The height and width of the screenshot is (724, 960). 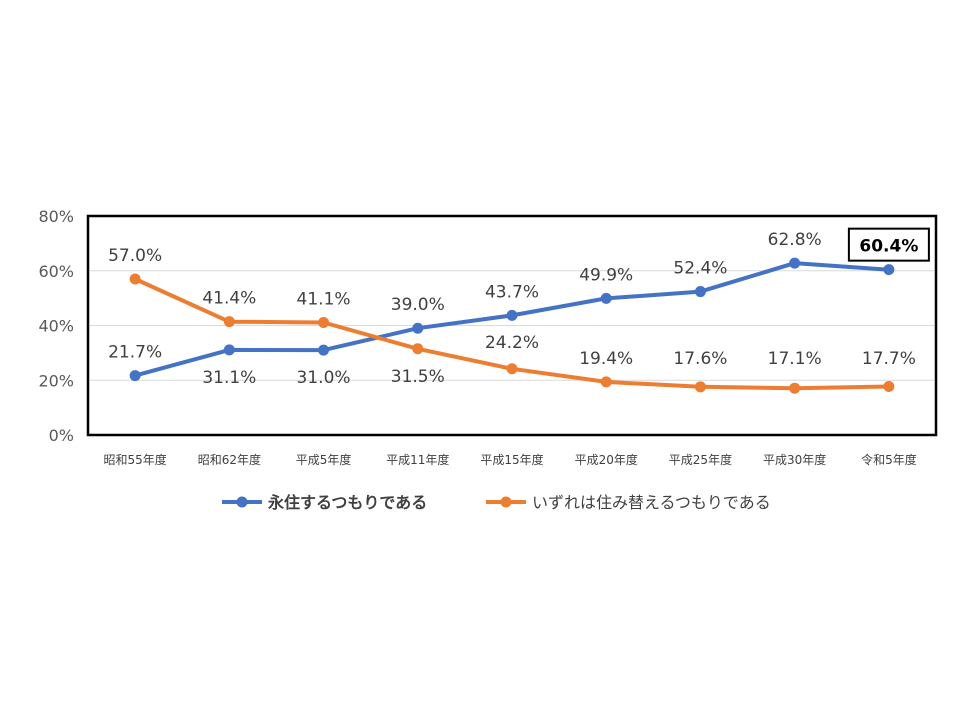 I want to click on data-label-series-2: 41.4%, so click(x=229, y=299).